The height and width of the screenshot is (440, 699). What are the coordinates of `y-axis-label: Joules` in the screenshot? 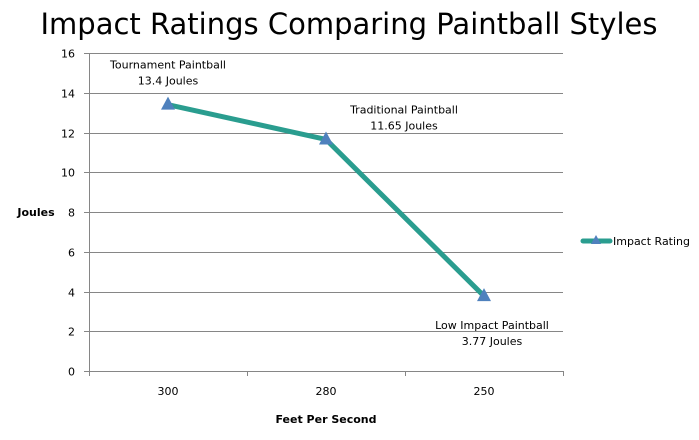 It's located at (35, 212).